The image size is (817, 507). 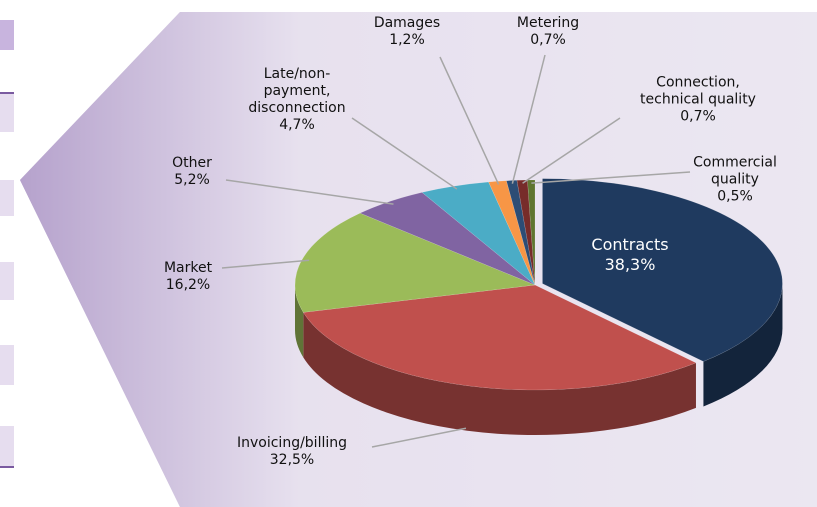 I want to click on data-label: Contracts 38,3%, so click(x=629, y=255).